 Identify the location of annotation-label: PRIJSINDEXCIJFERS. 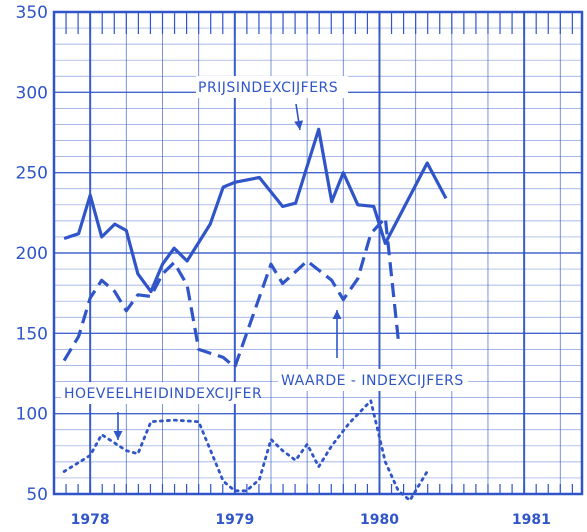
(268, 88).